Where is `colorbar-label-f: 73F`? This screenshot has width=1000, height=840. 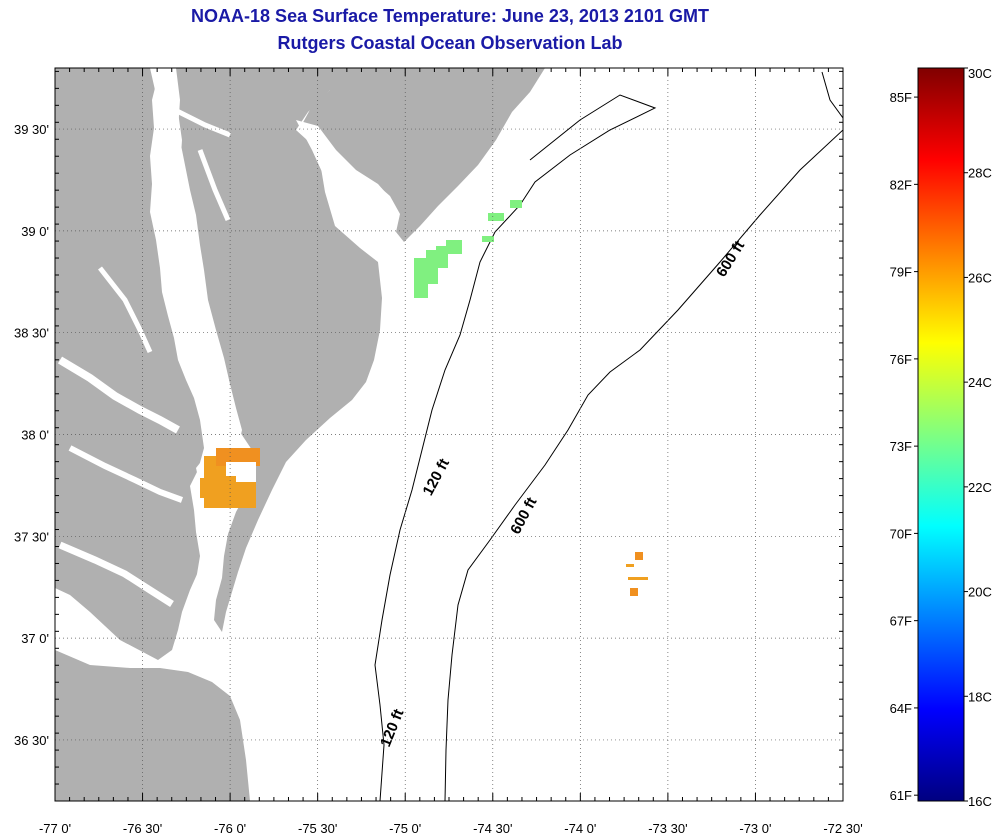 colorbar-label-f: 73F is located at coordinates (901, 446).